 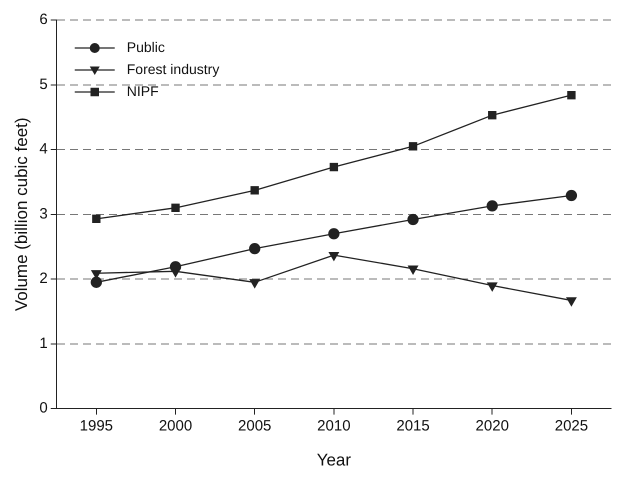 I want to click on legend-label: Forest industry, so click(x=173, y=68).